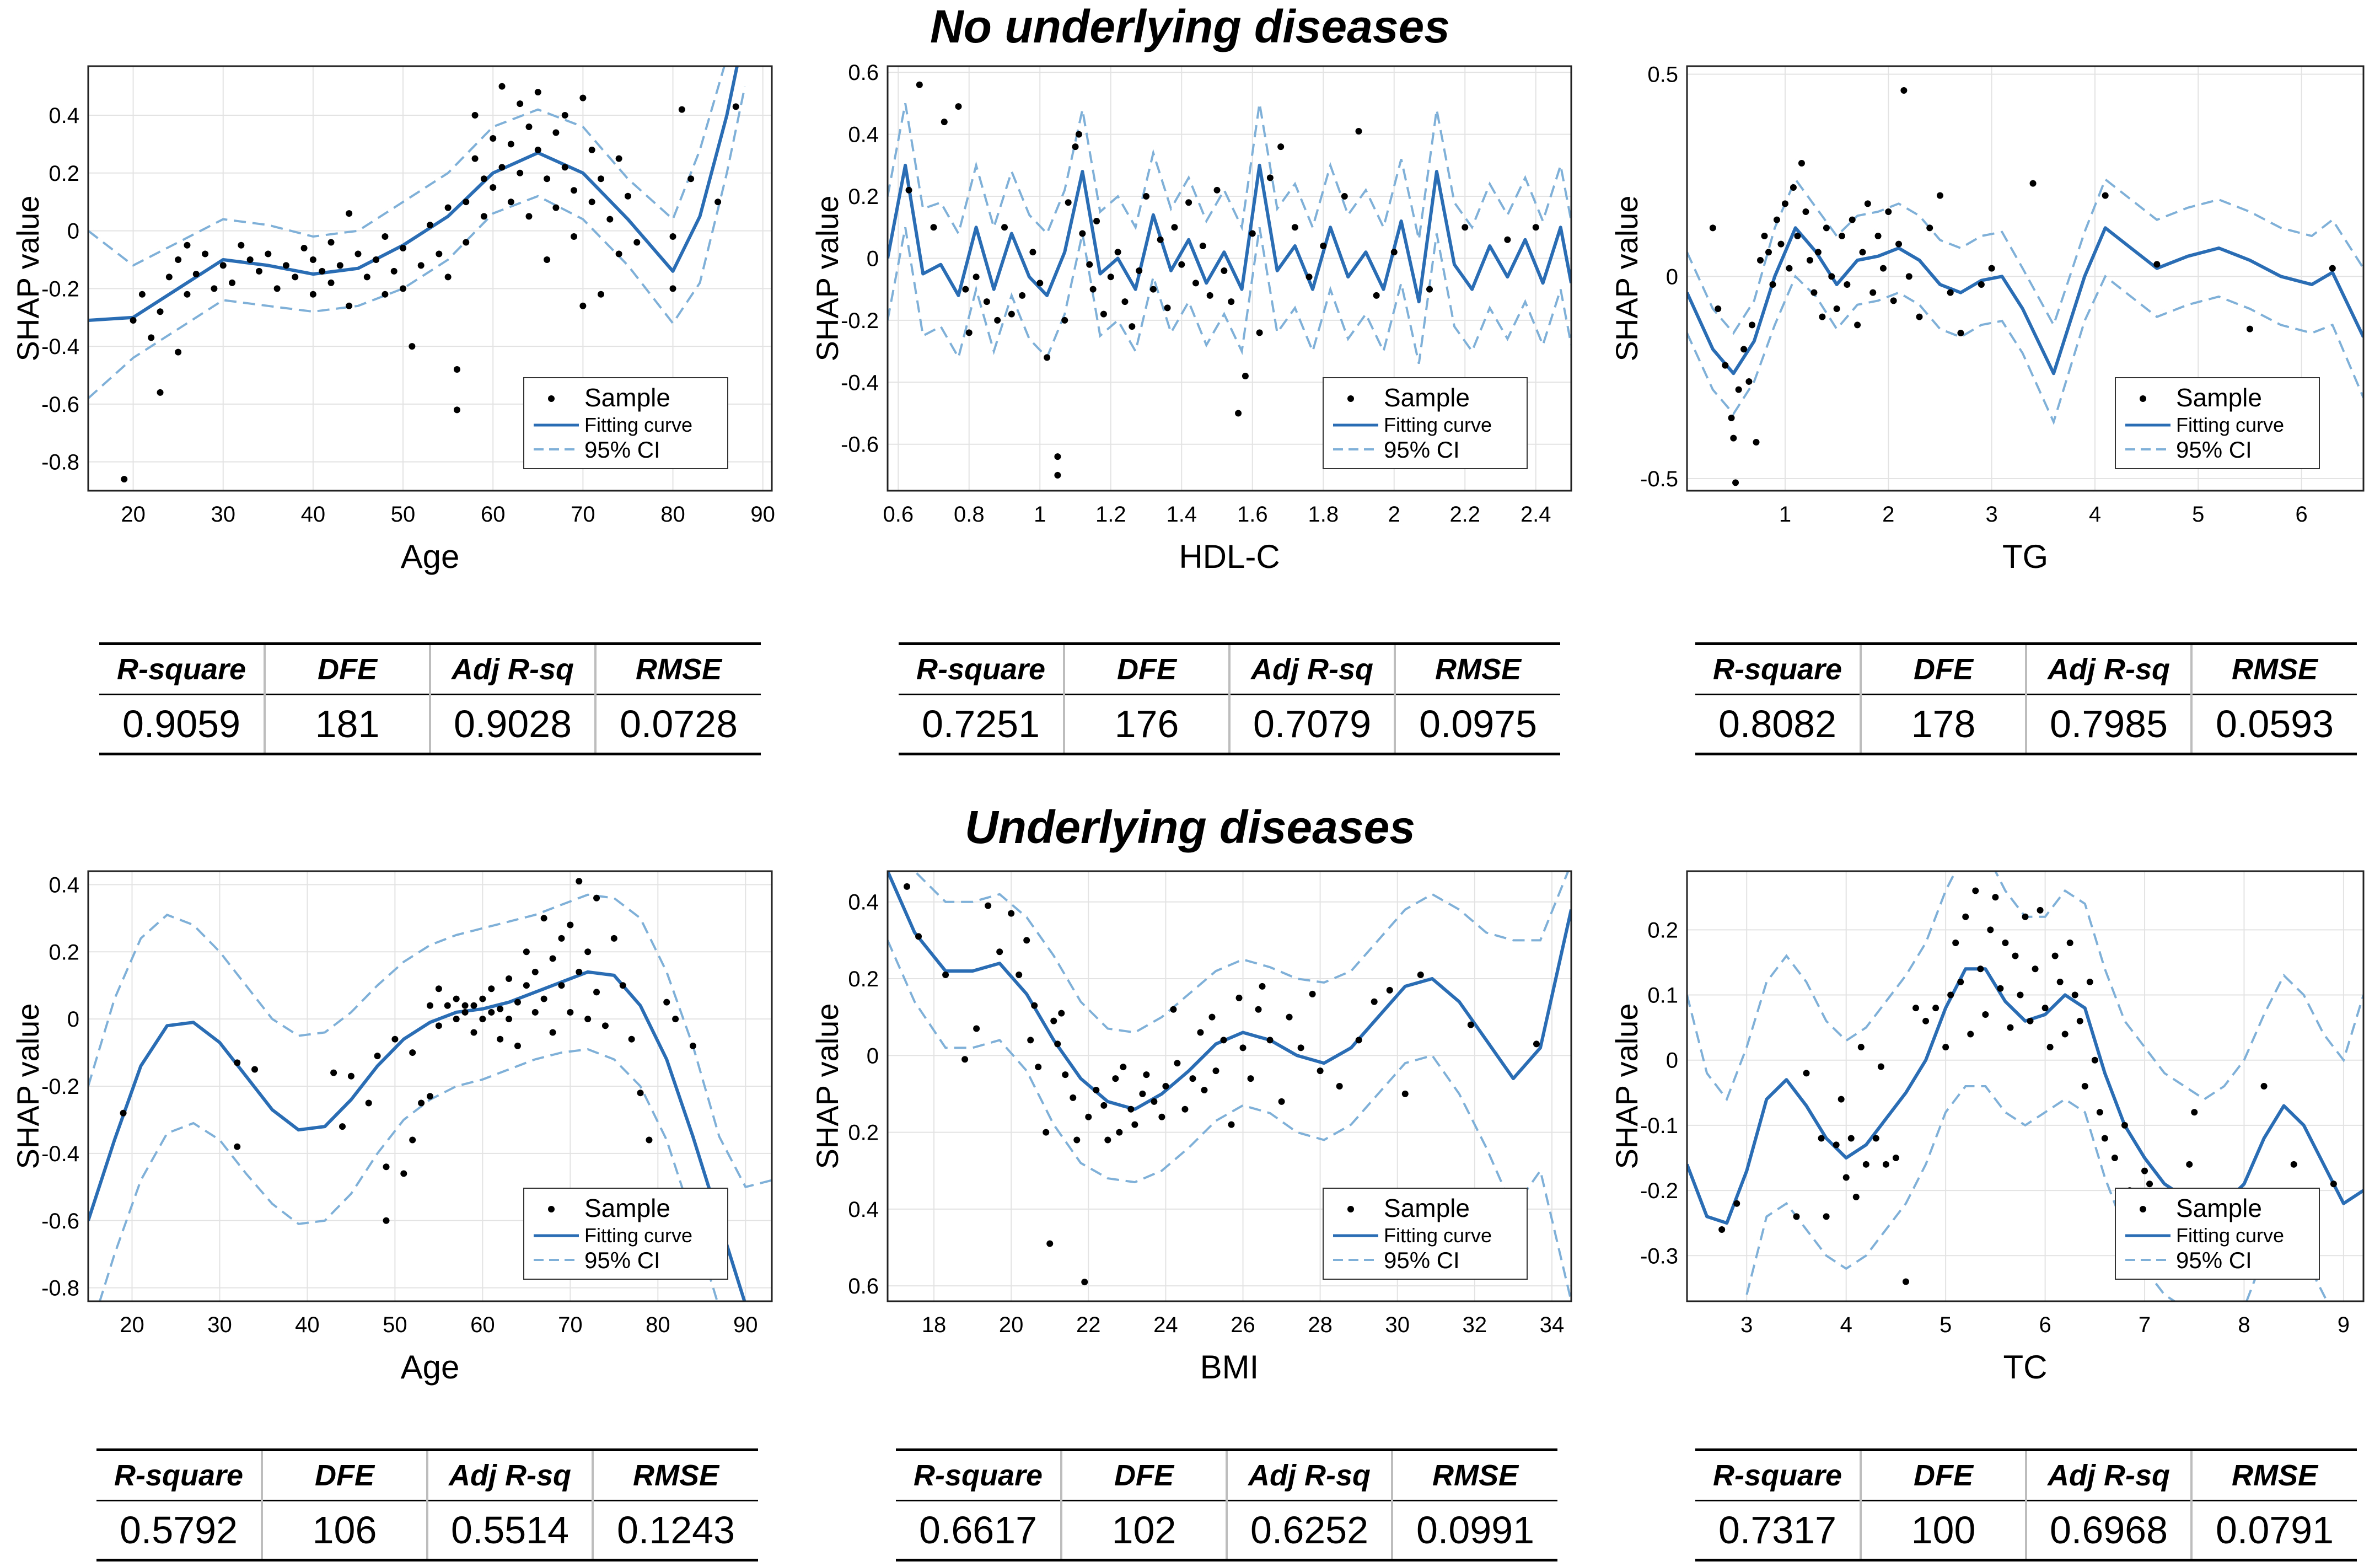  What do you see at coordinates (219, 1325) in the screenshot?
I see `x-tick-label: 30` at bounding box center [219, 1325].